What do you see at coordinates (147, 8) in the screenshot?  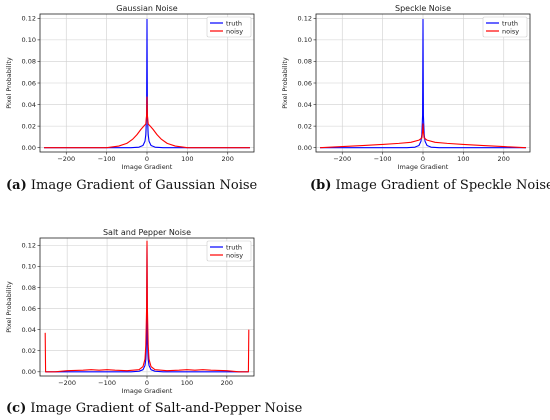 I see `chart-title: Gaussian Noise` at bounding box center [147, 8].